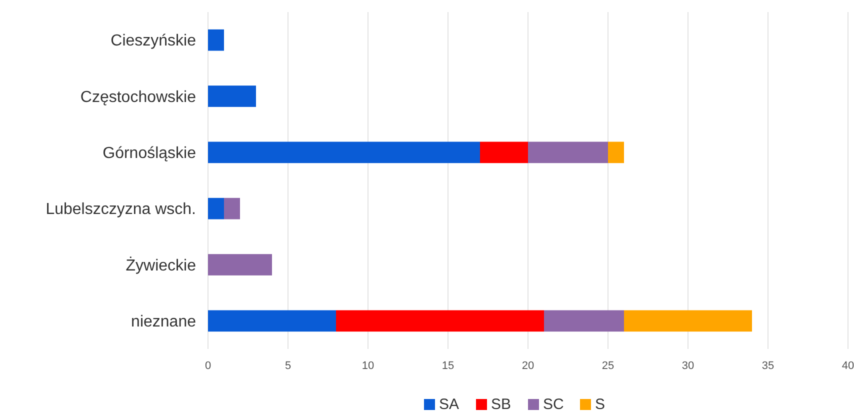  I want to click on y-tick-label: Górnośląskie, so click(149, 153).